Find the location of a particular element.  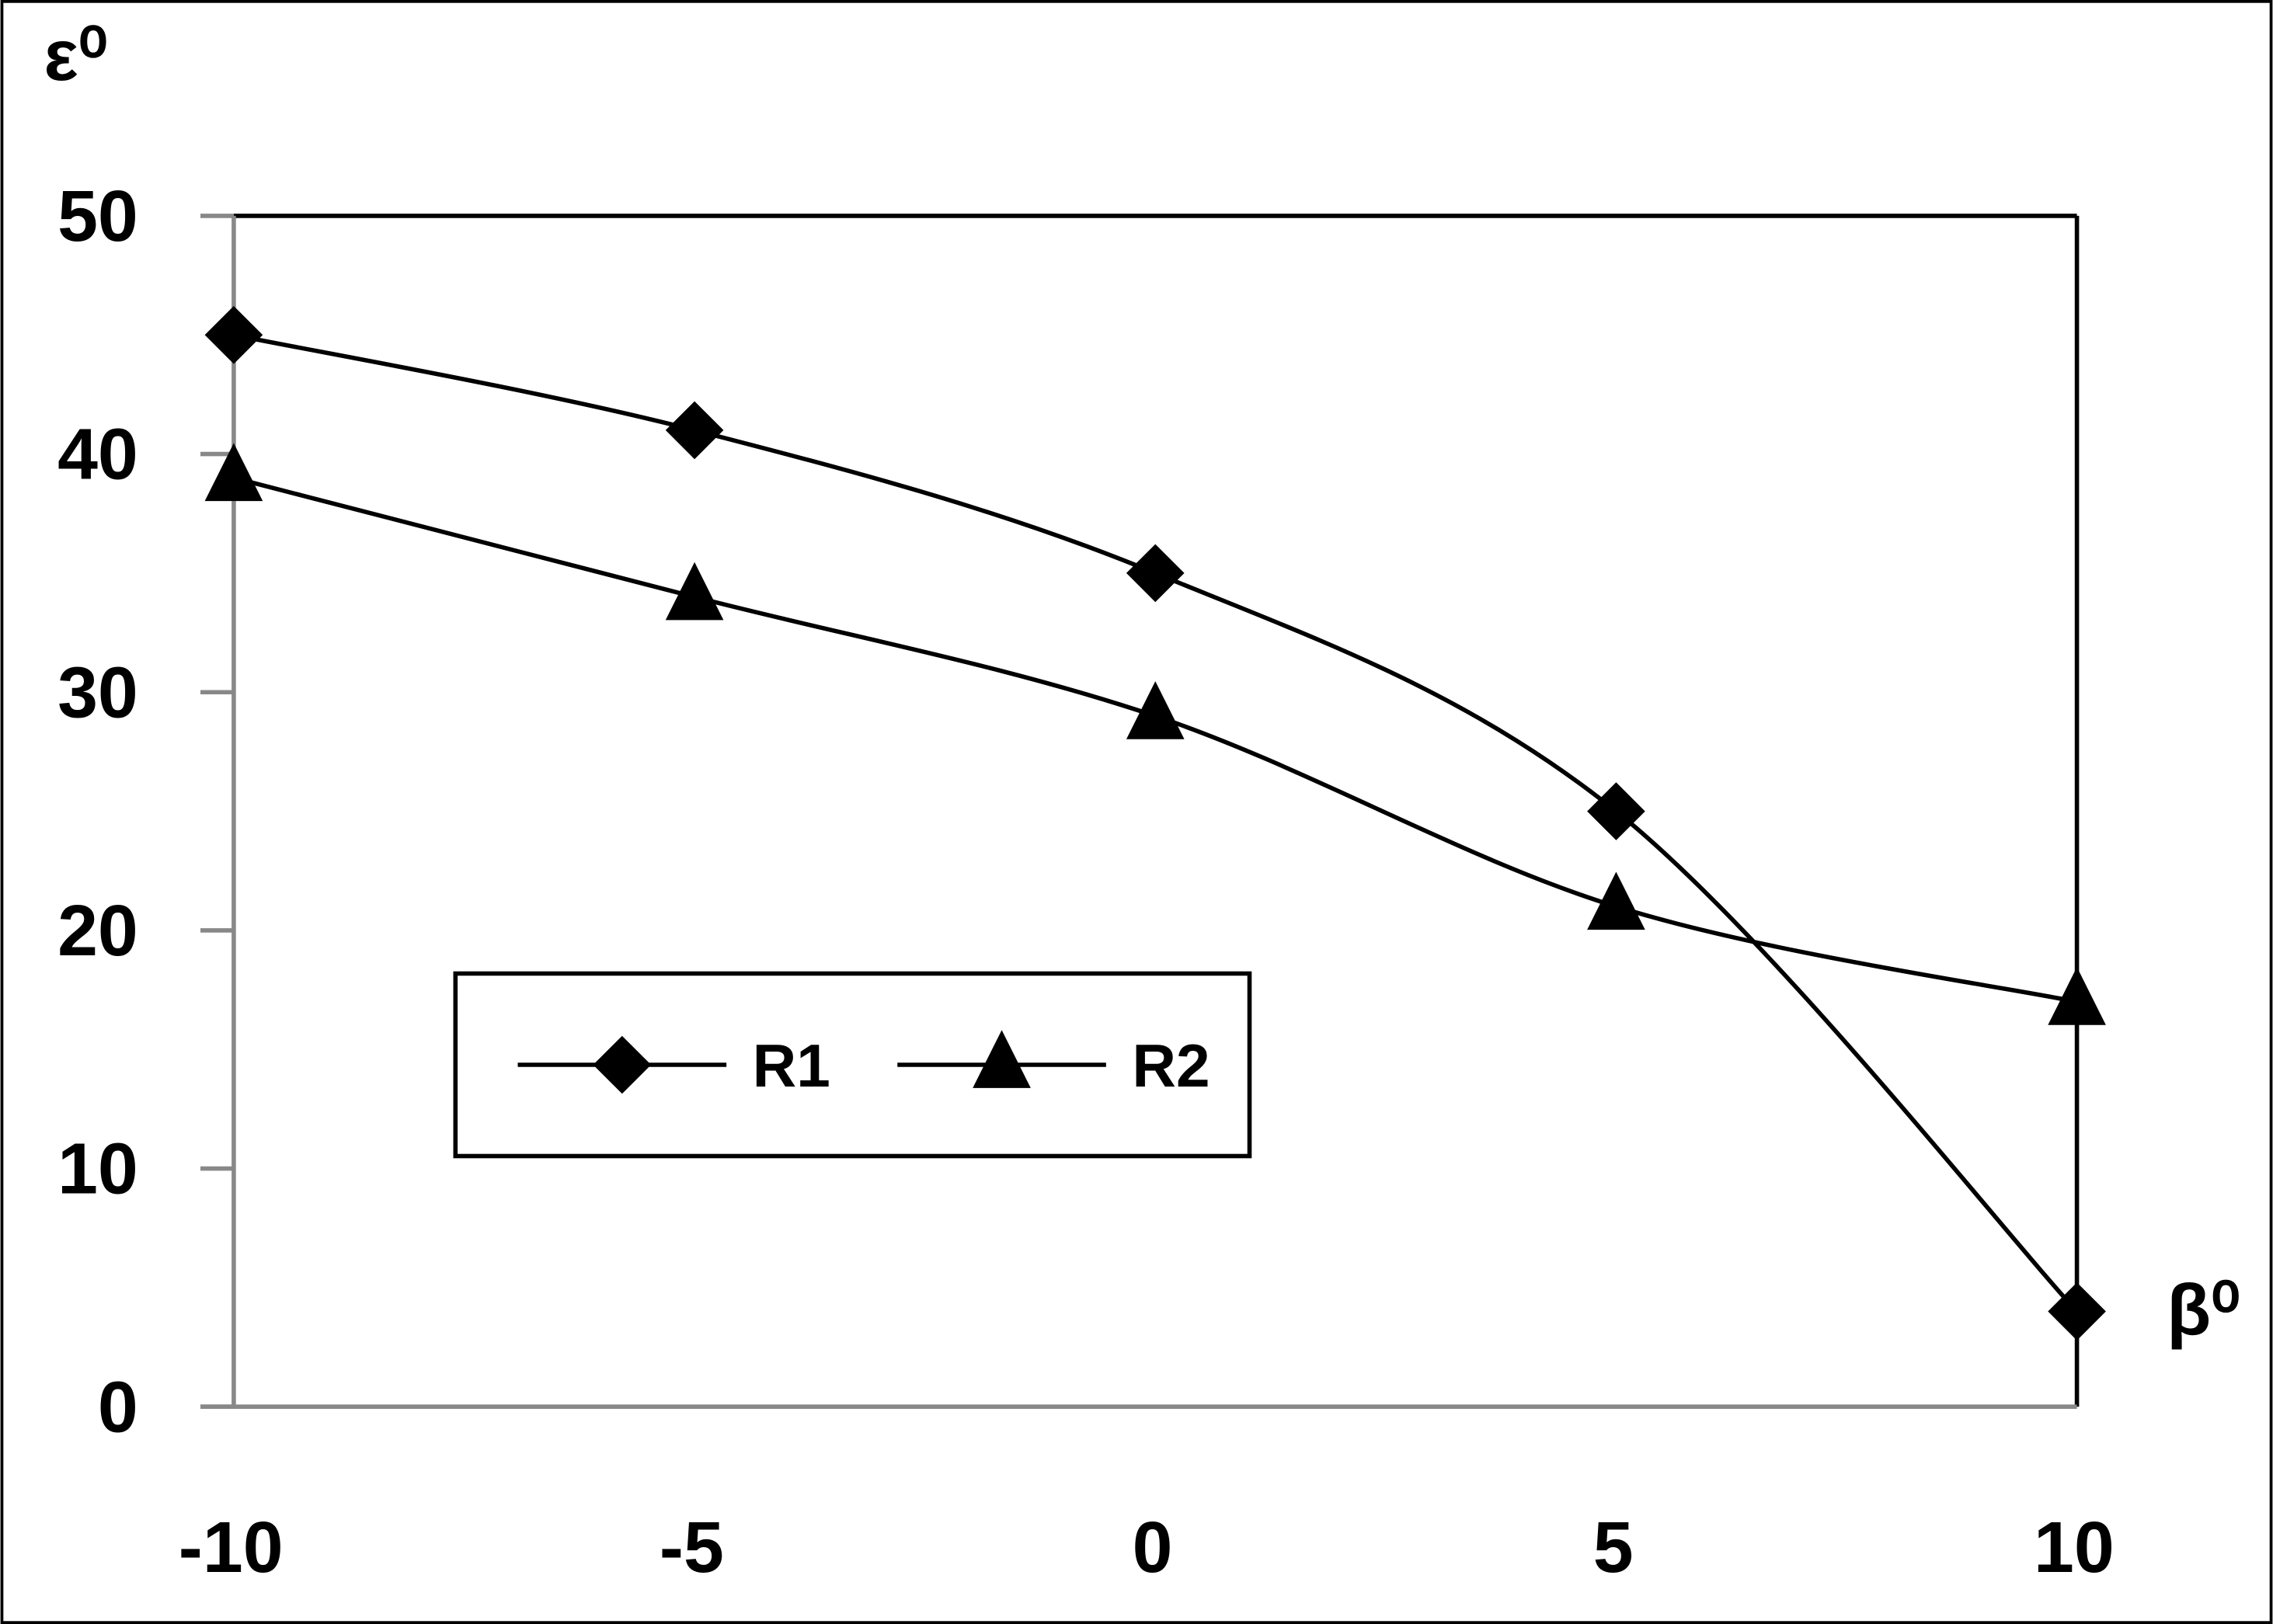

legend: R1 R2 is located at coordinates (852, 1065).